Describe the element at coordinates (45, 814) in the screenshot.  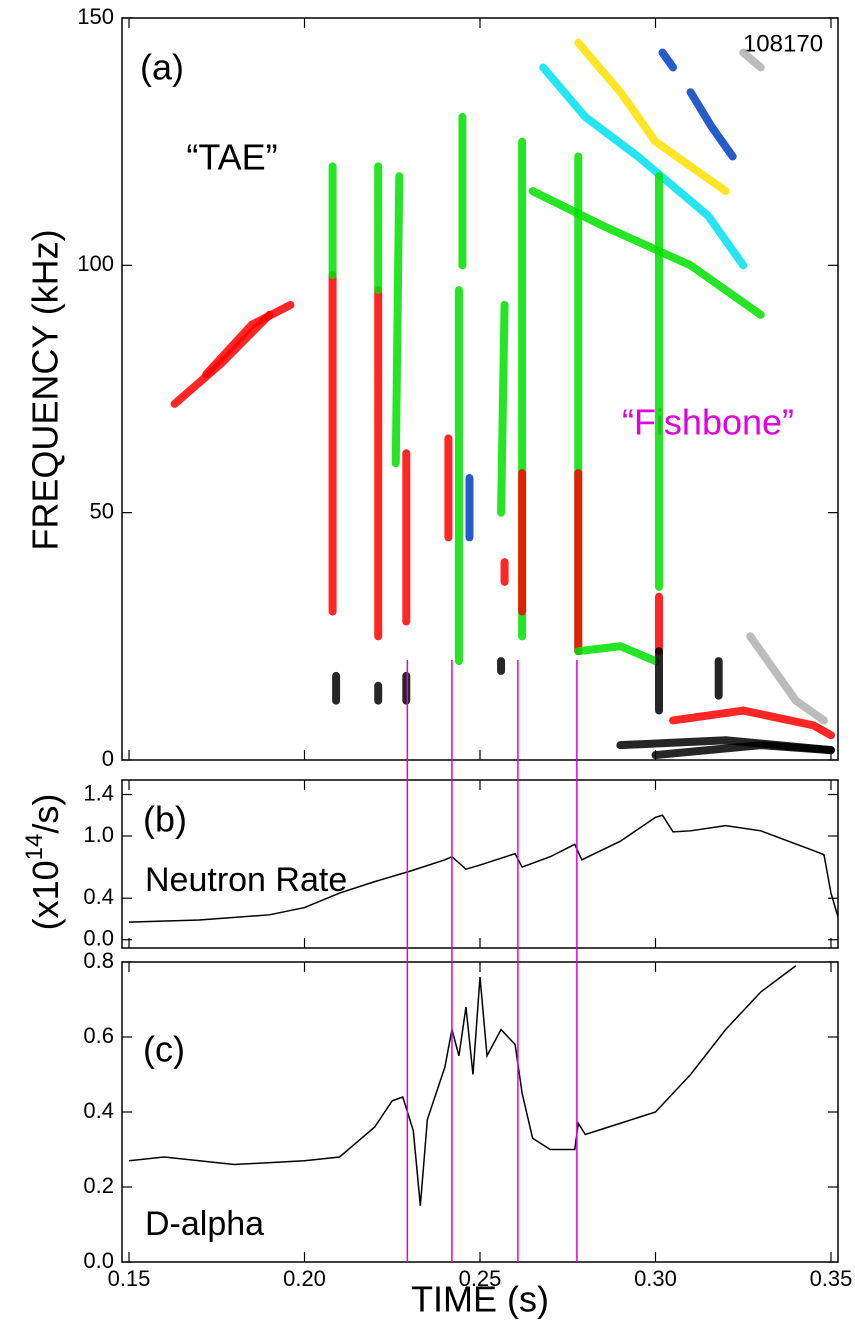
I see `y-axis-label-part: /s)` at that location.